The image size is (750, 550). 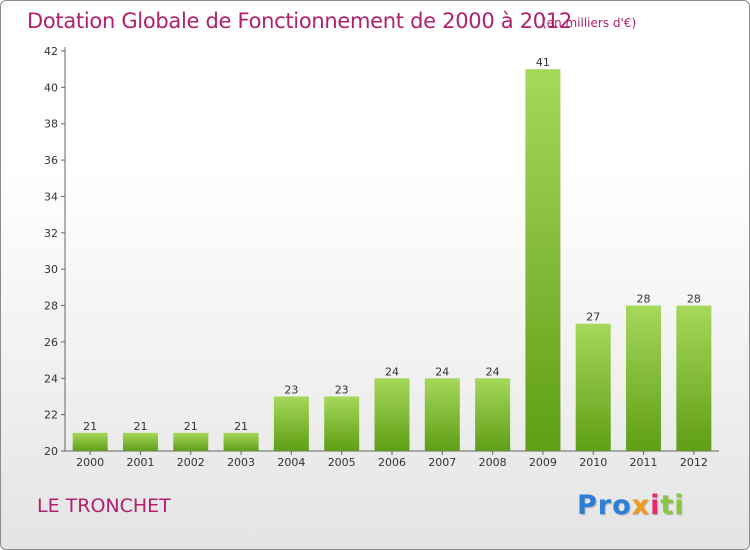 What do you see at coordinates (604, 505) in the screenshot?
I see `logo-part-1: Pro` at bounding box center [604, 505].